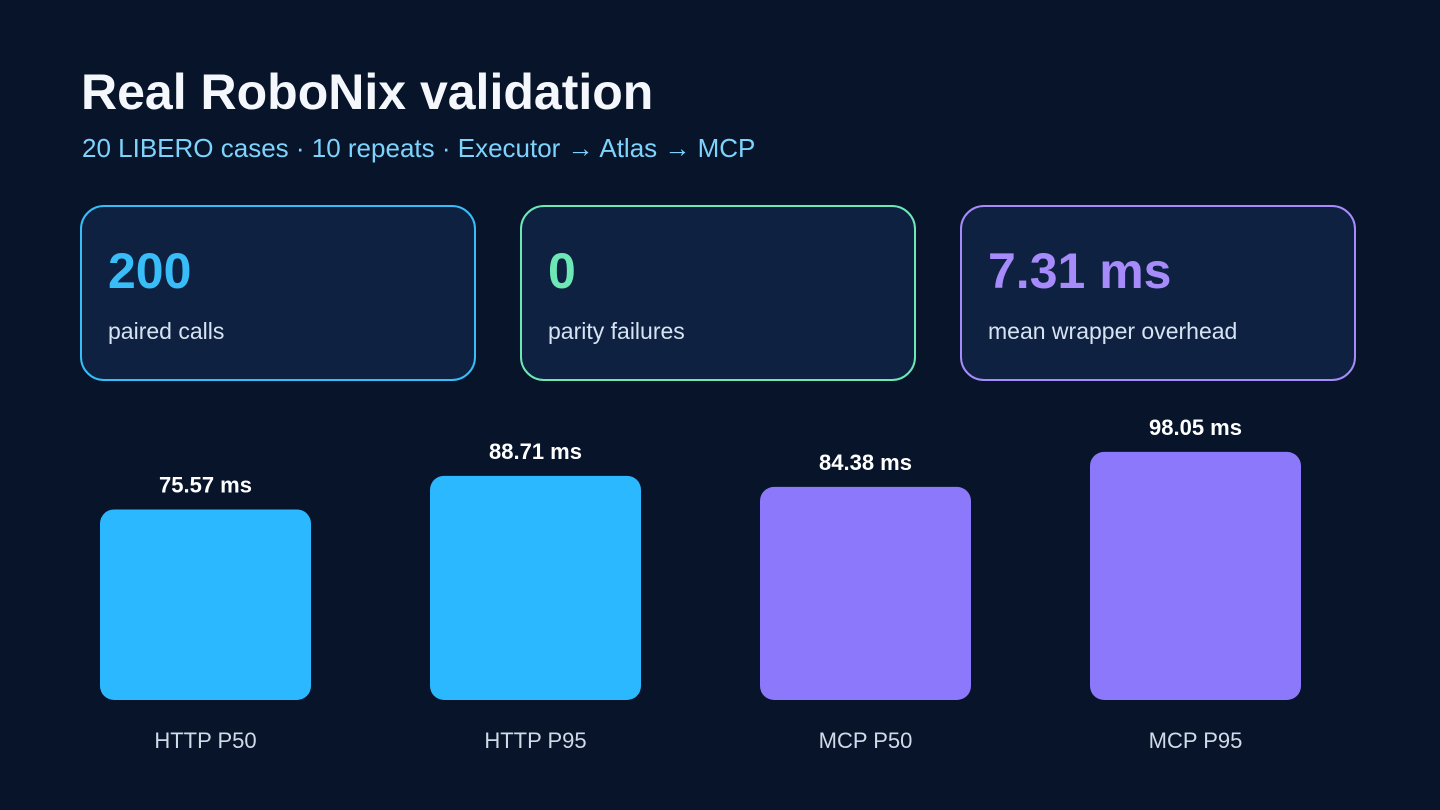 The image size is (1440, 810). What do you see at coordinates (535, 451) in the screenshot?
I see `bar-value-label: 88.71 ms` at bounding box center [535, 451].